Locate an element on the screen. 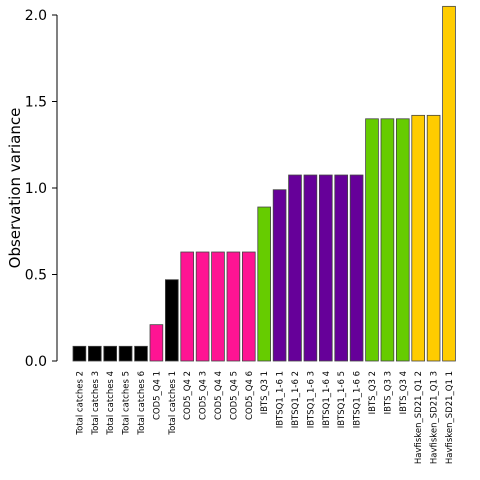 This screenshot has width=480, height=480. y-tick-label: 1.0 is located at coordinates (36, 189).